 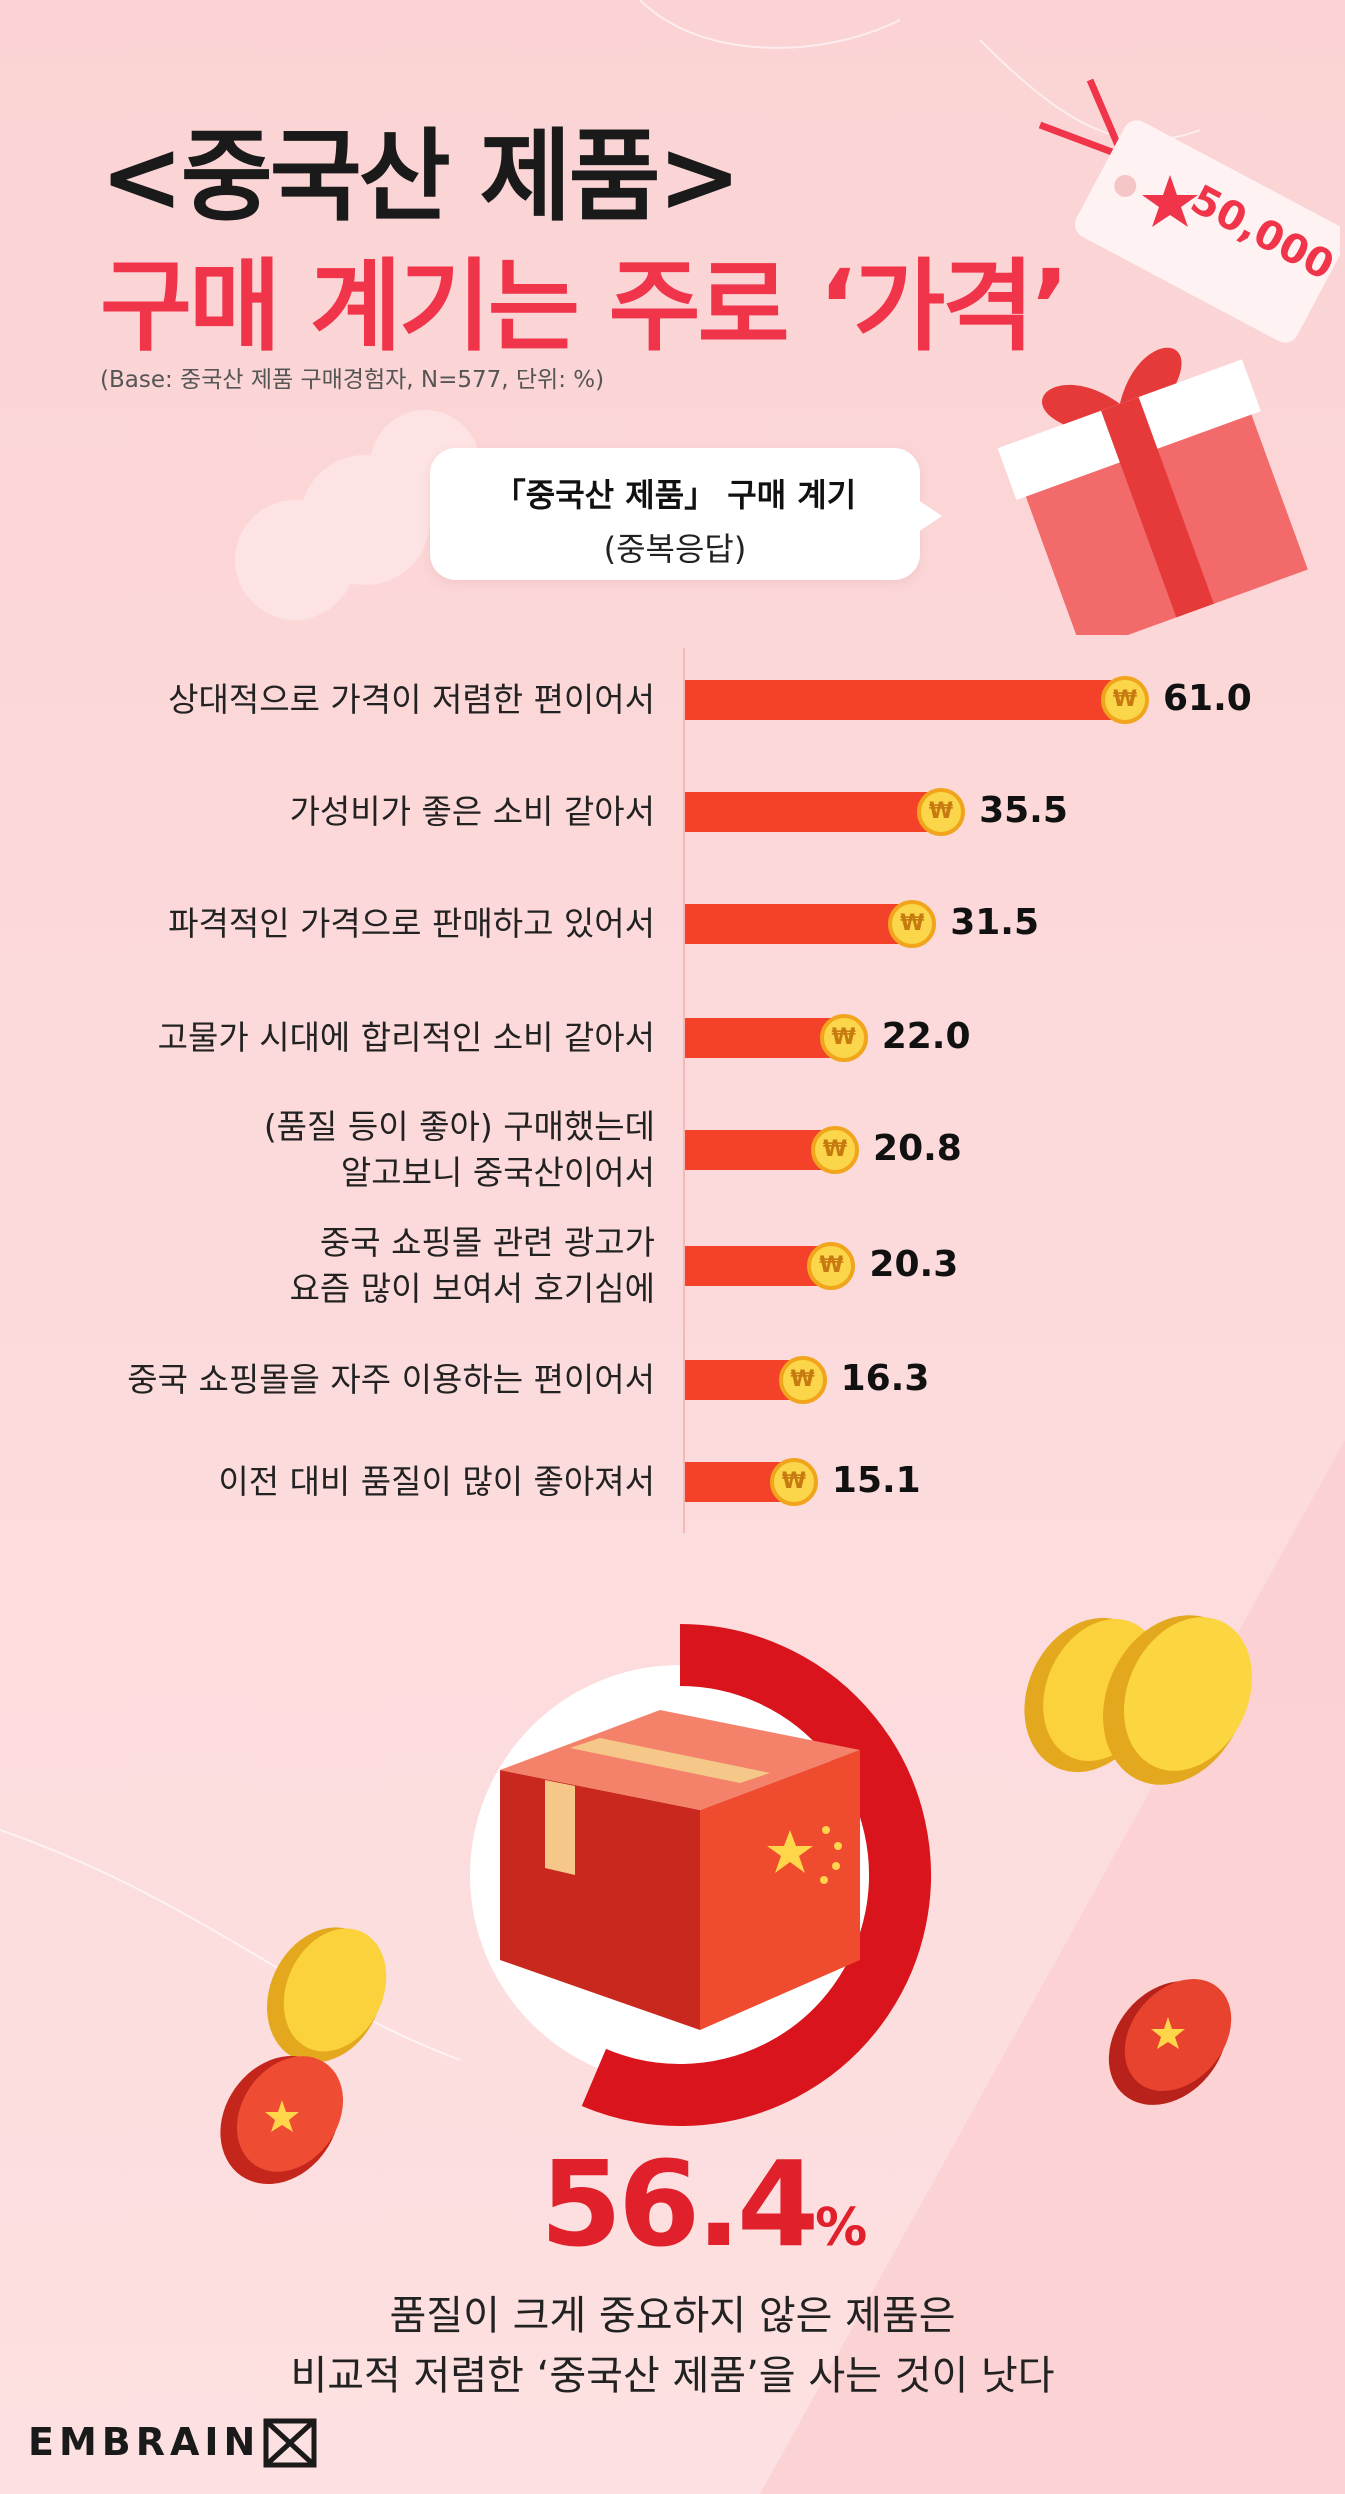 I want to click on highlight-percent: 56.4%, so click(x=703, y=2204).